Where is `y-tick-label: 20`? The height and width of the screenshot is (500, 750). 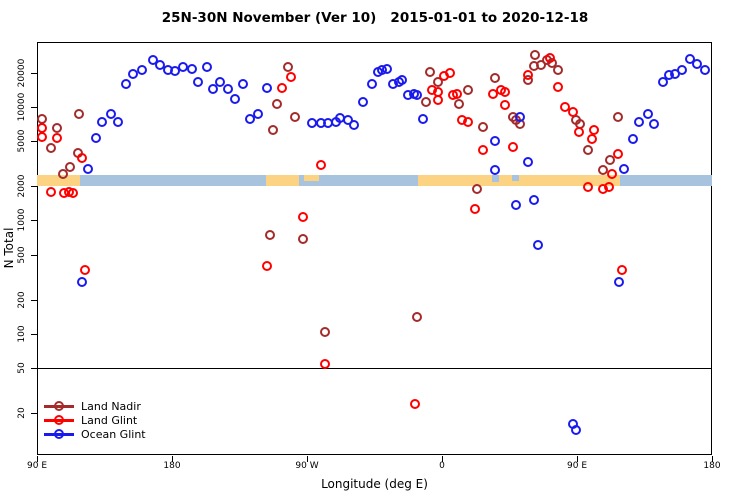
y-tick-label: 20 is located at coordinates (22, 413).